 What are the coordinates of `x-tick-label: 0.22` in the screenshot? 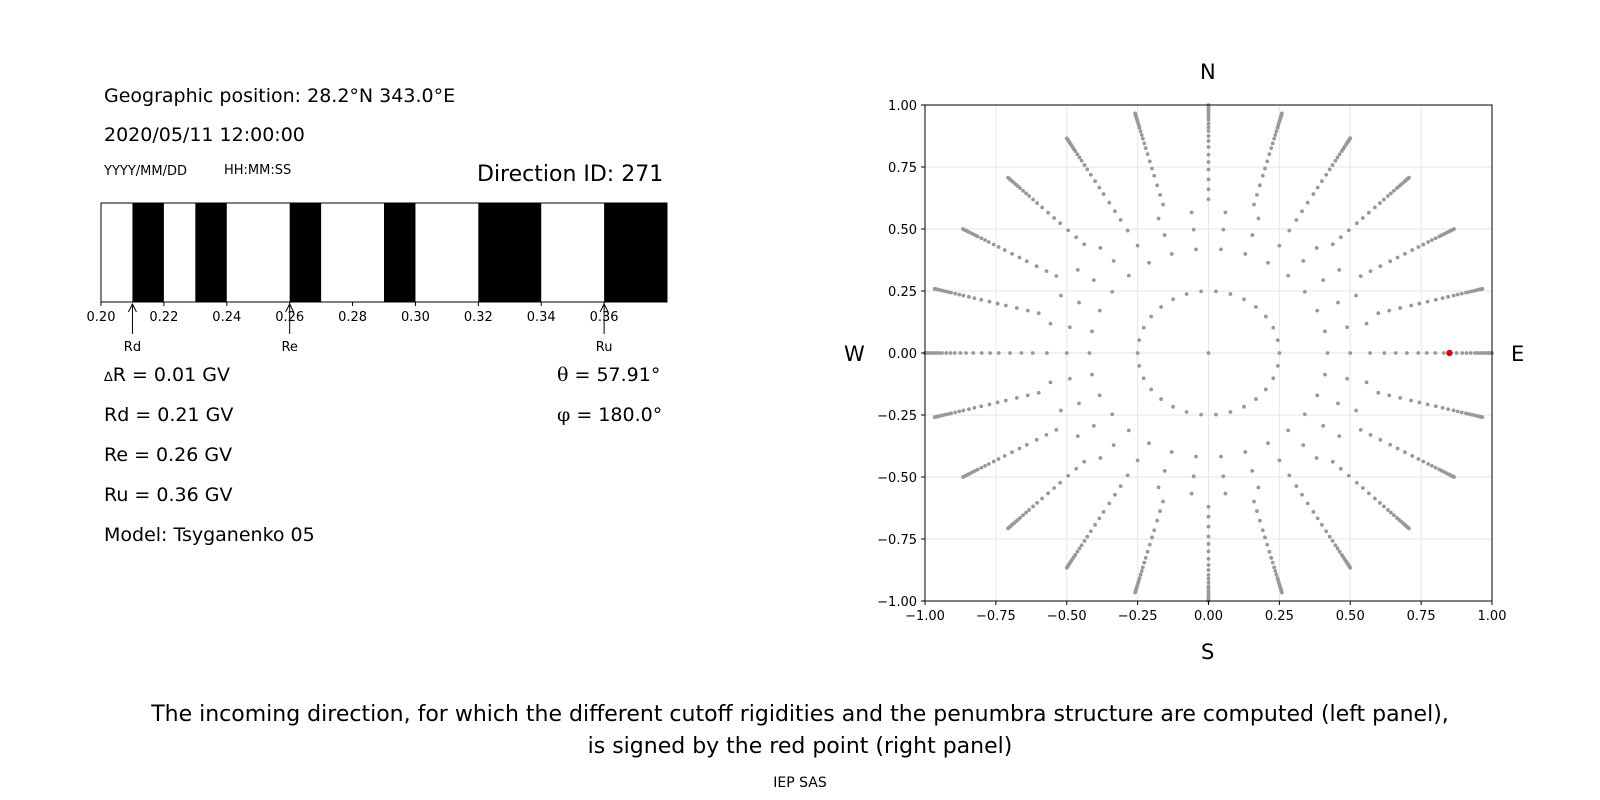 It's located at (163, 317).